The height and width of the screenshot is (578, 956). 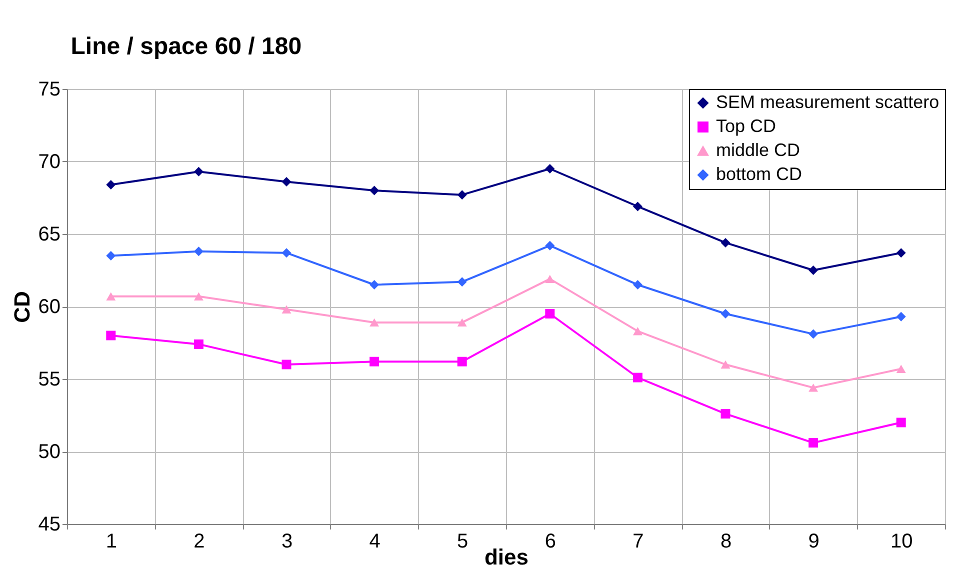 I want to click on y-axis-title: CD, so click(x=21, y=307).